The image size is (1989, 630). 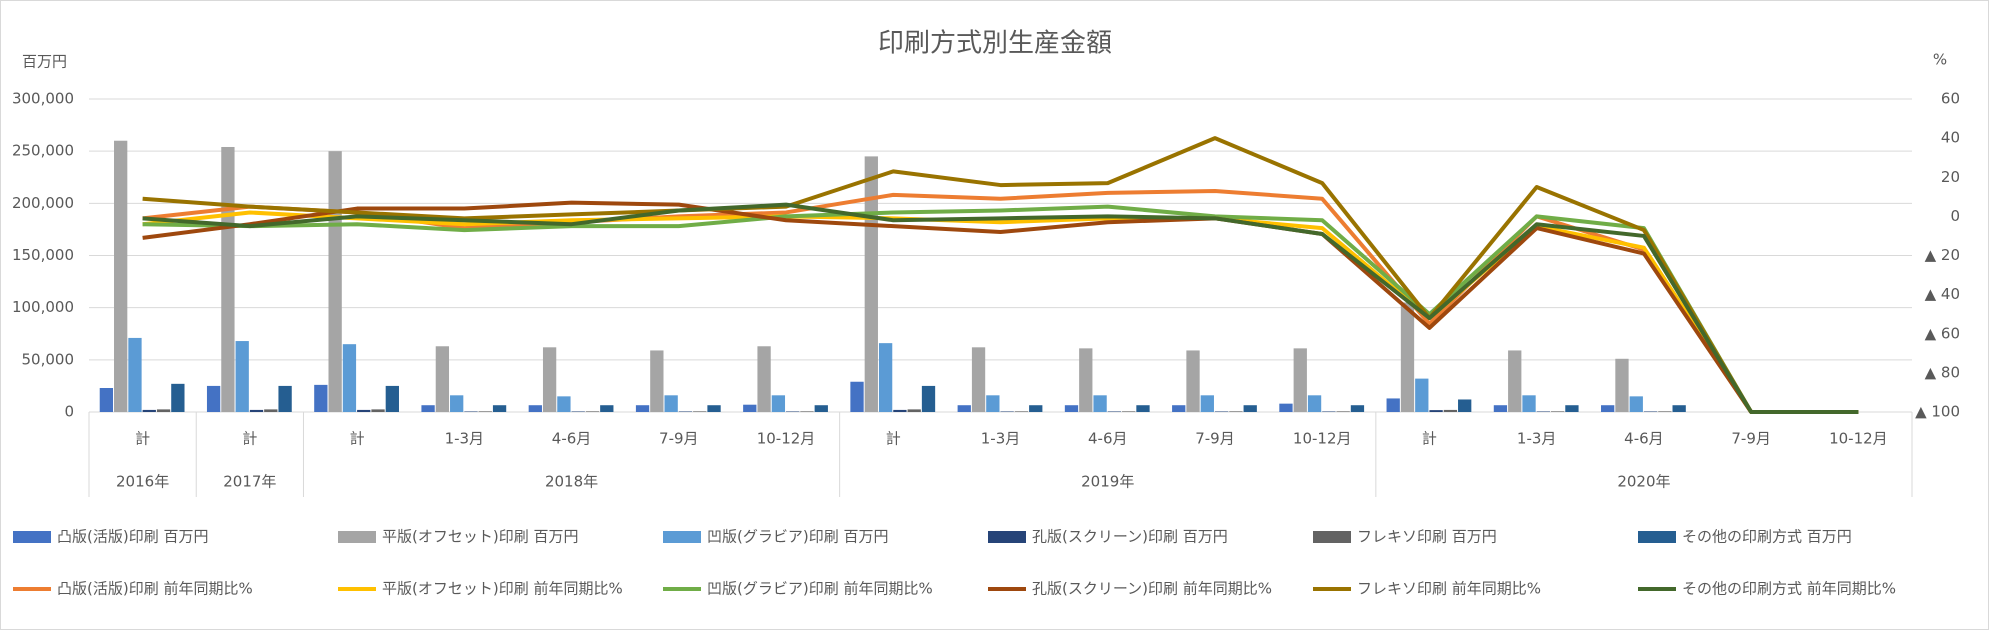 What do you see at coordinates (43, 99) in the screenshot?
I see `y-tick-label: 300,000` at bounding box center [43, 99].